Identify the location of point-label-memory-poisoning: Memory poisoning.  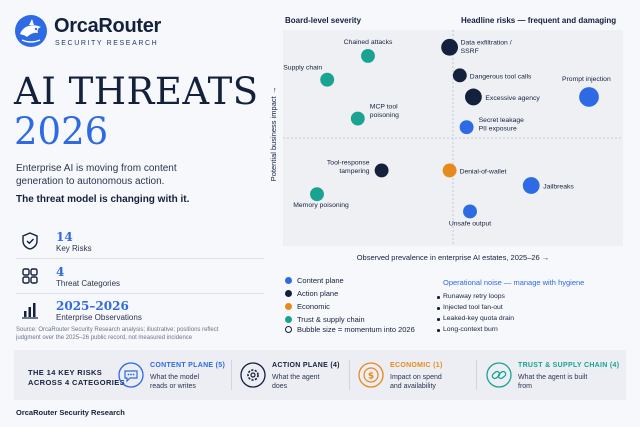
(321, 205).